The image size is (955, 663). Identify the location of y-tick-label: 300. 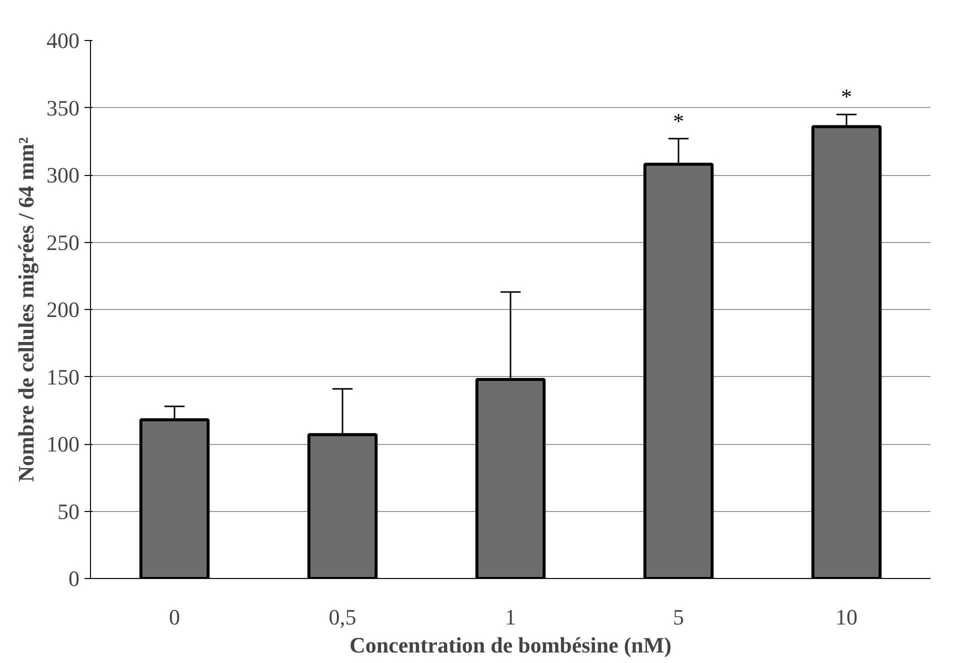
(63, 175).